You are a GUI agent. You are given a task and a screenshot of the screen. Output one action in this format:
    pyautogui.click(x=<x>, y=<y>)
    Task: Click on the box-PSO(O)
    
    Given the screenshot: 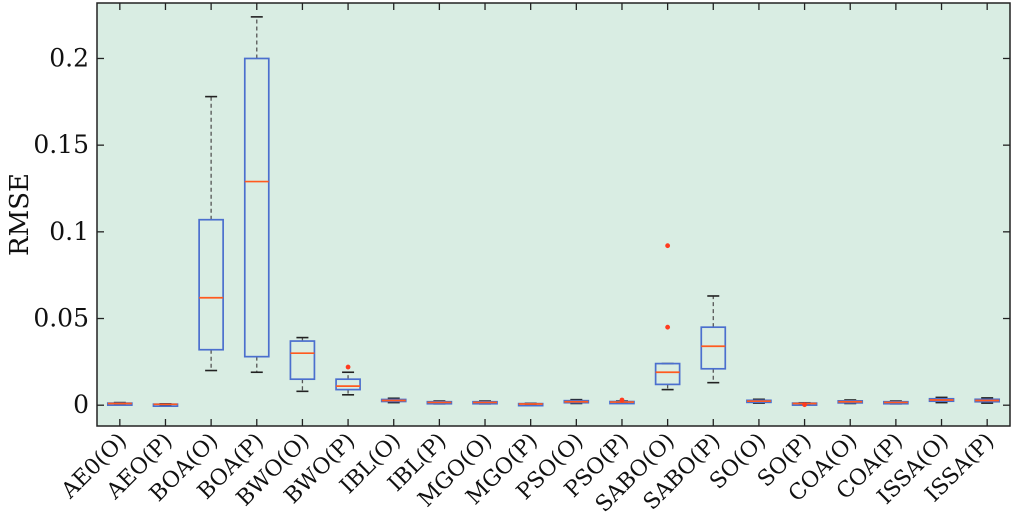 What is the action you would take?
    pyautogui.click(x=576, y=401)
    